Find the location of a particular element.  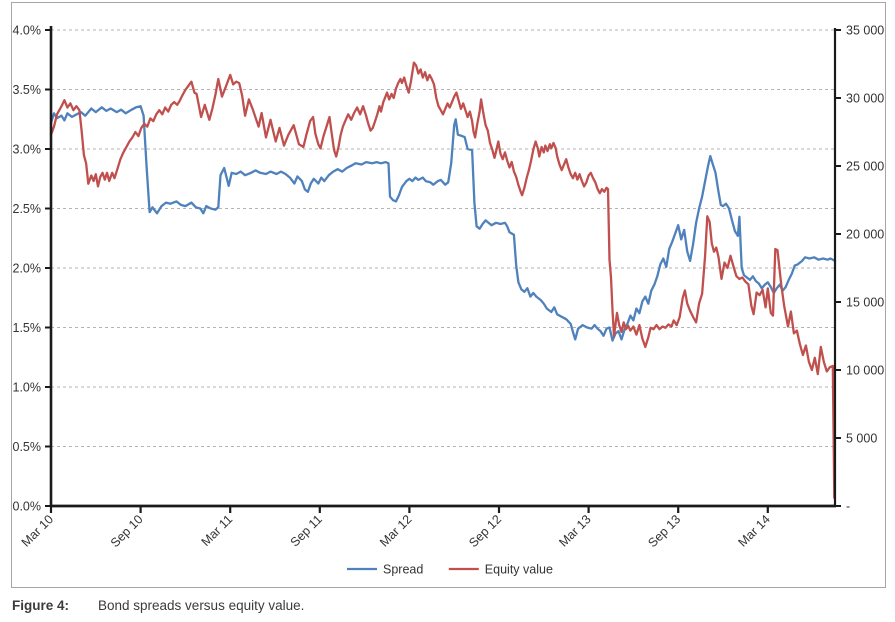

svg-text: Mar 13 is located at coordinates (574, 530).